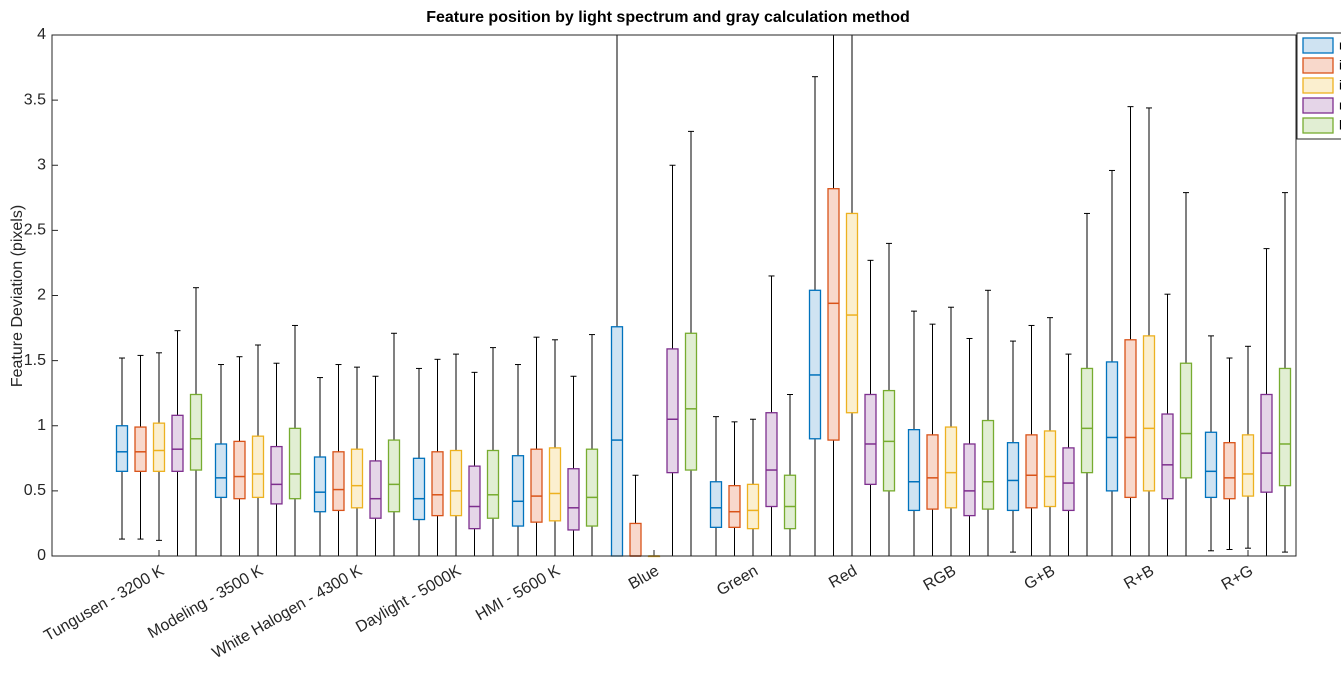 This screenshot has height=676, width=1341. I want to click on y-tick-label: 2.5, so click(35, 230).